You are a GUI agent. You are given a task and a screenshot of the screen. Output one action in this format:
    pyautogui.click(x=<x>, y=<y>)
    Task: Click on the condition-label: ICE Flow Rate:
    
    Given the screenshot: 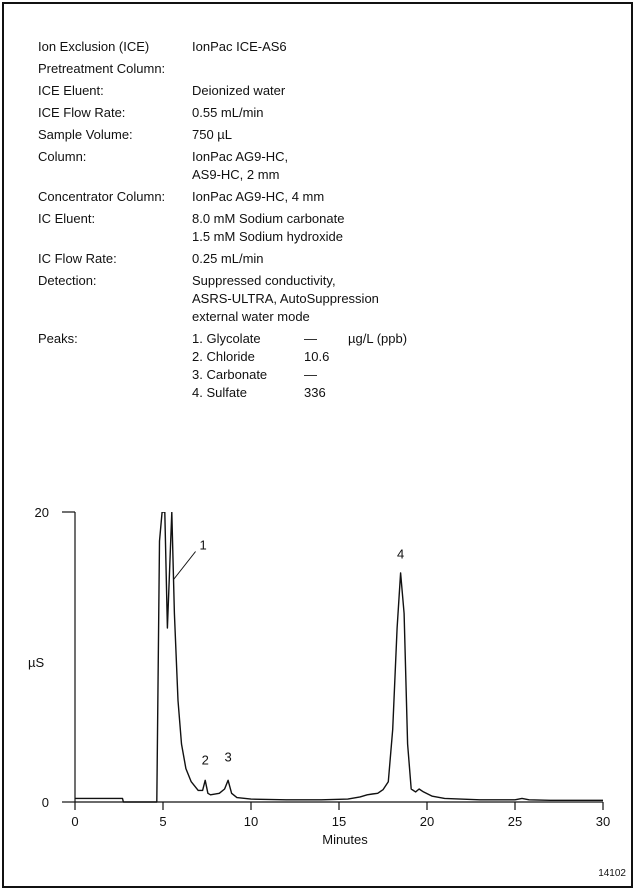 What is the action you would take?
    pyautogui.click(x=82, y=112)
    